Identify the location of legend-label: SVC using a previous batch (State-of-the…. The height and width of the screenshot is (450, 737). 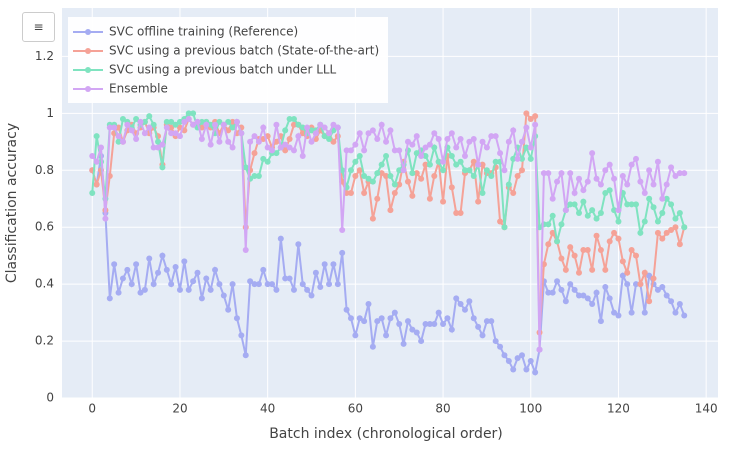
(244, 51).